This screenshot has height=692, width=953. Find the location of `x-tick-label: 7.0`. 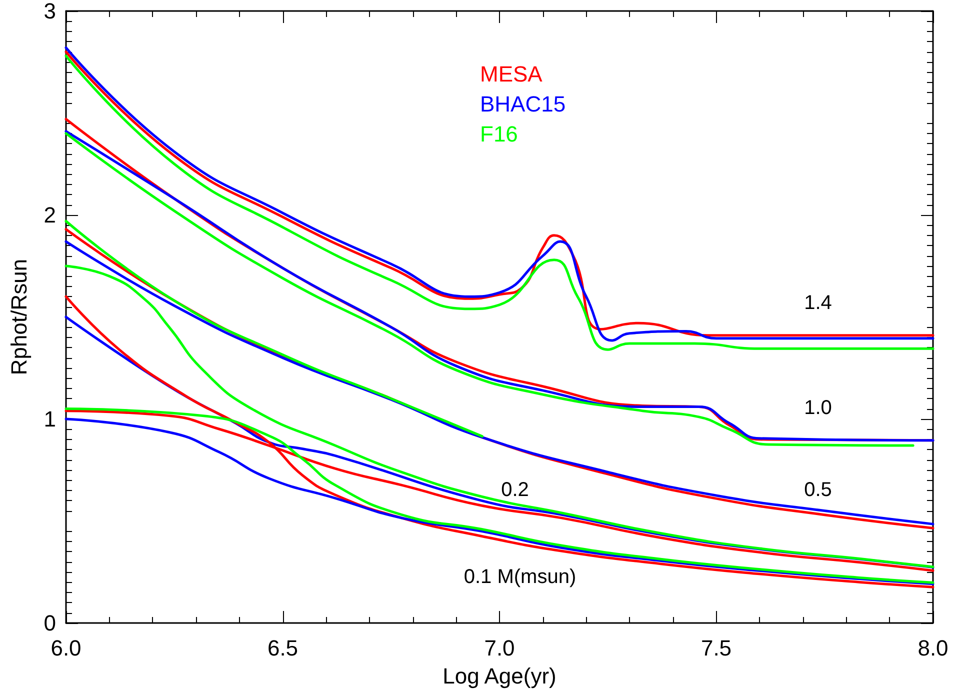

x-tick-label: 7.0 is located at coordinates (499, 648).